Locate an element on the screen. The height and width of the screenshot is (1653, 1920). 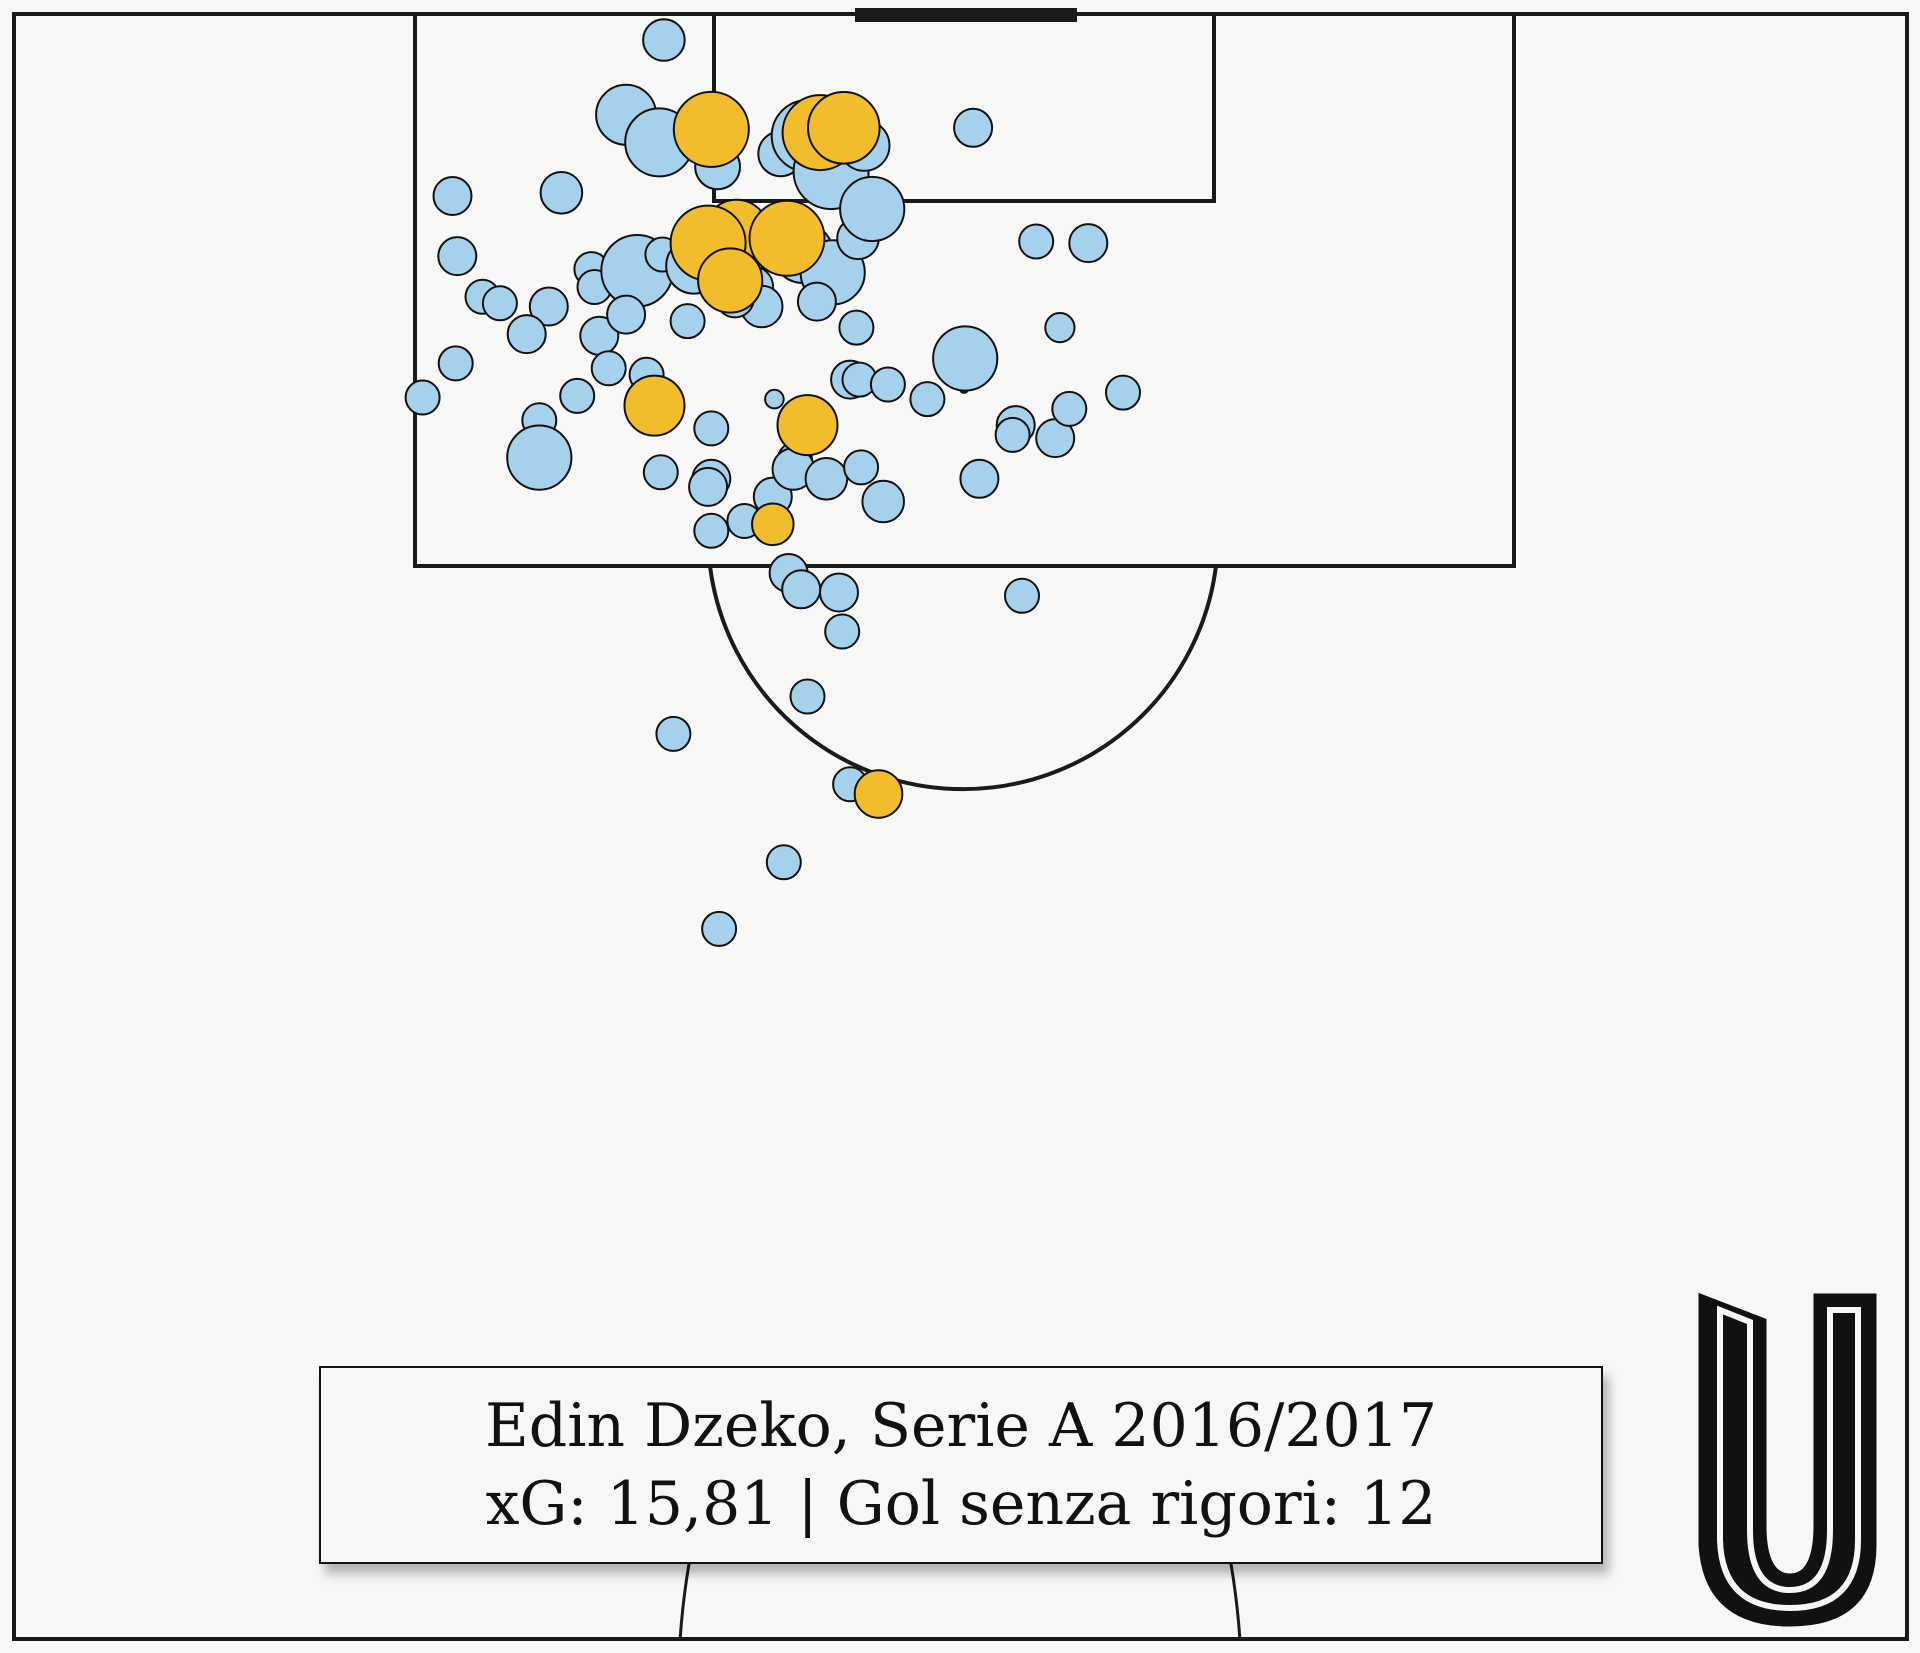
chart-subtitle: xG: 15,81 | Gol senza rigori: 12 is located at coordinates (961, 1504).